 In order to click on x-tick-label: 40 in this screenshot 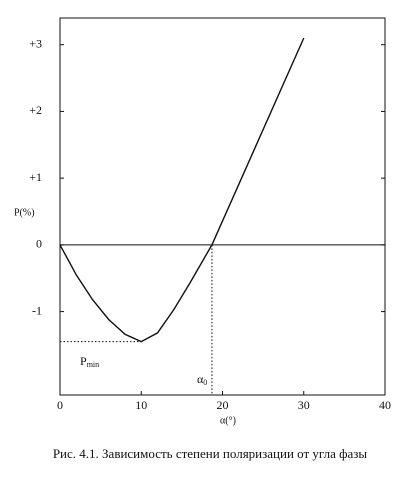, I will do `click(385, 405)`.